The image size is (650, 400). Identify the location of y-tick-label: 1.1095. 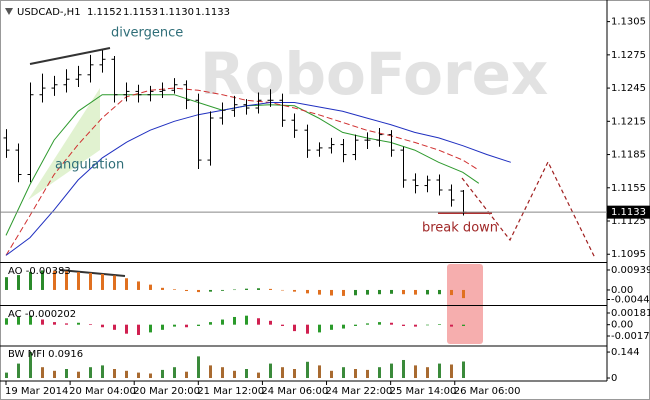
(628, 254).